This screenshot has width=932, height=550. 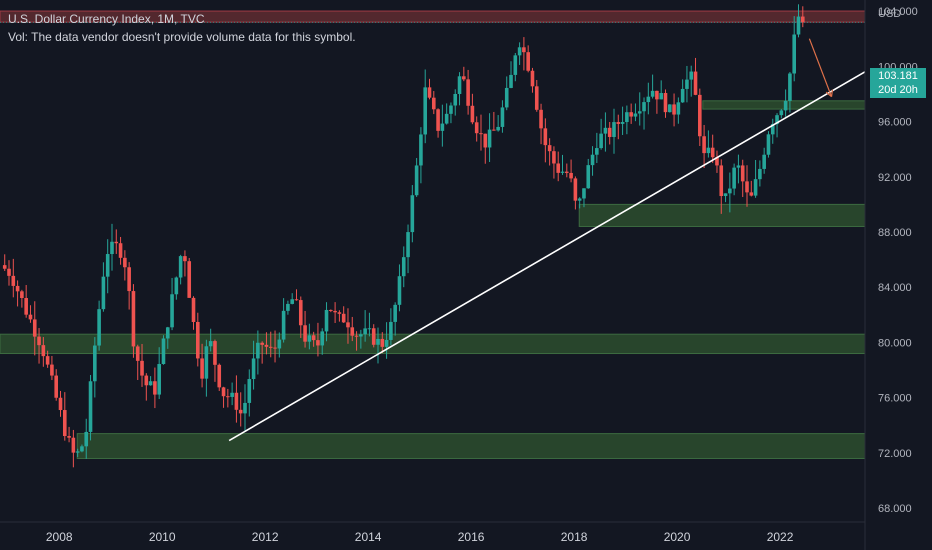 I want to click on time-tick-label: 2018, so click(x=574, y=537).